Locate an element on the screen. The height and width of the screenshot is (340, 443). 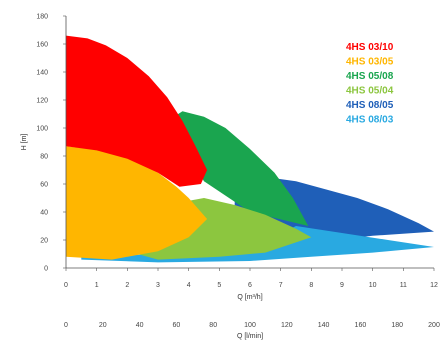
x2-tick-label: 20 is located at coordinates (103, 325).